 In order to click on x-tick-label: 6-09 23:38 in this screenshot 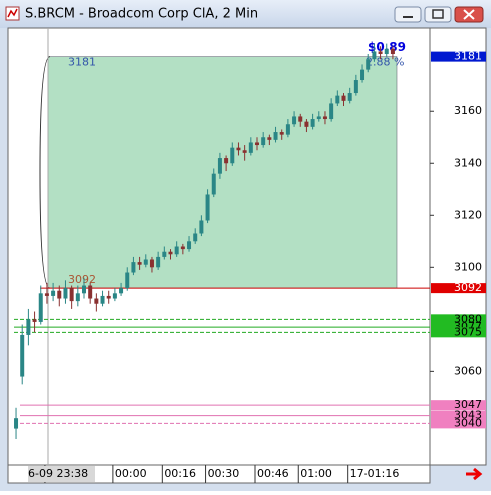, I will do `click(58, 473)`.